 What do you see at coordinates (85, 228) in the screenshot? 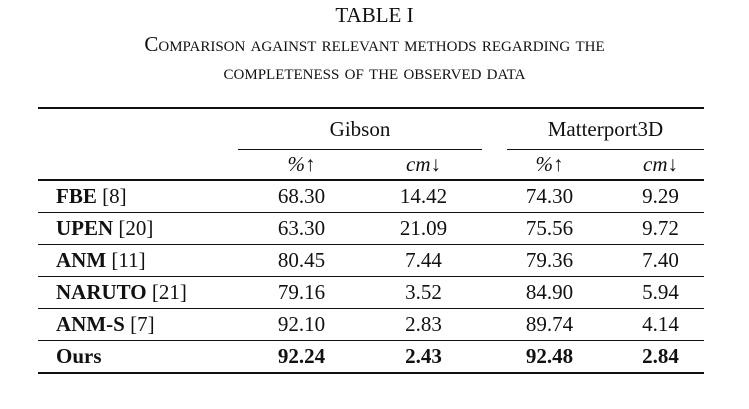
I see `method-name: UPEN` at bounding box center [85, 228].